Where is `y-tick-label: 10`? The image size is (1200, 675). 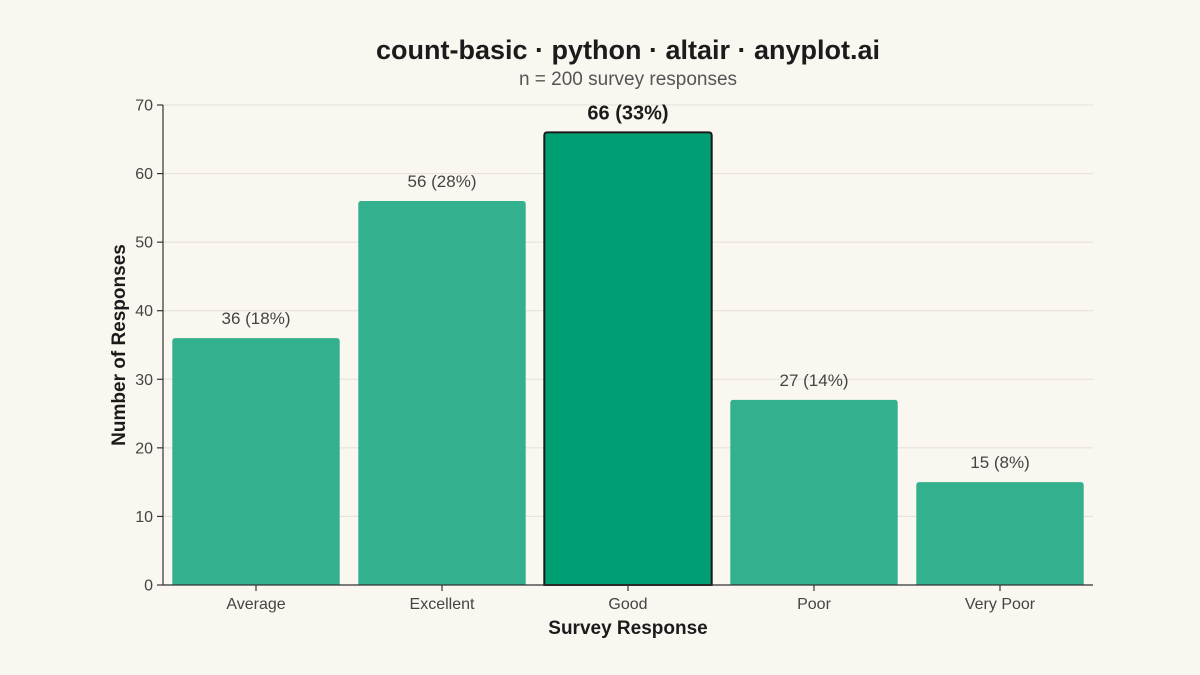 y-tick-label: 10 is located at coordinates (144, 517).